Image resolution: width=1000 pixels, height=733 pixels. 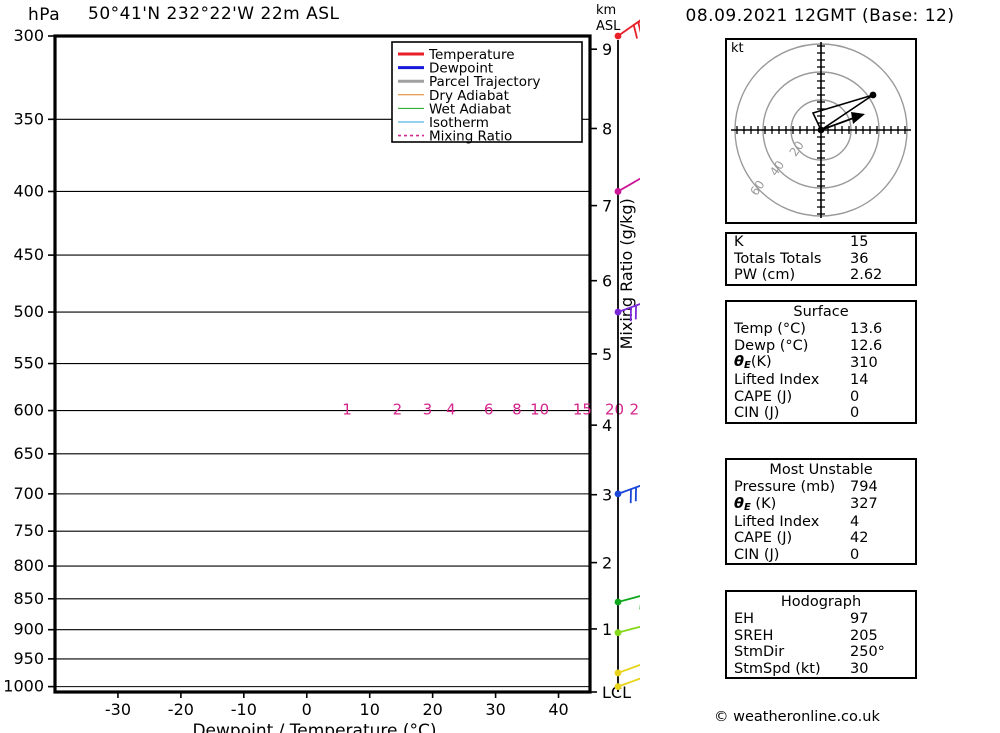 What do you see at coordinates (23, 686) in the screenshot?
I see `pressure-tick-label: 1000` at bounding box center [23, 686].